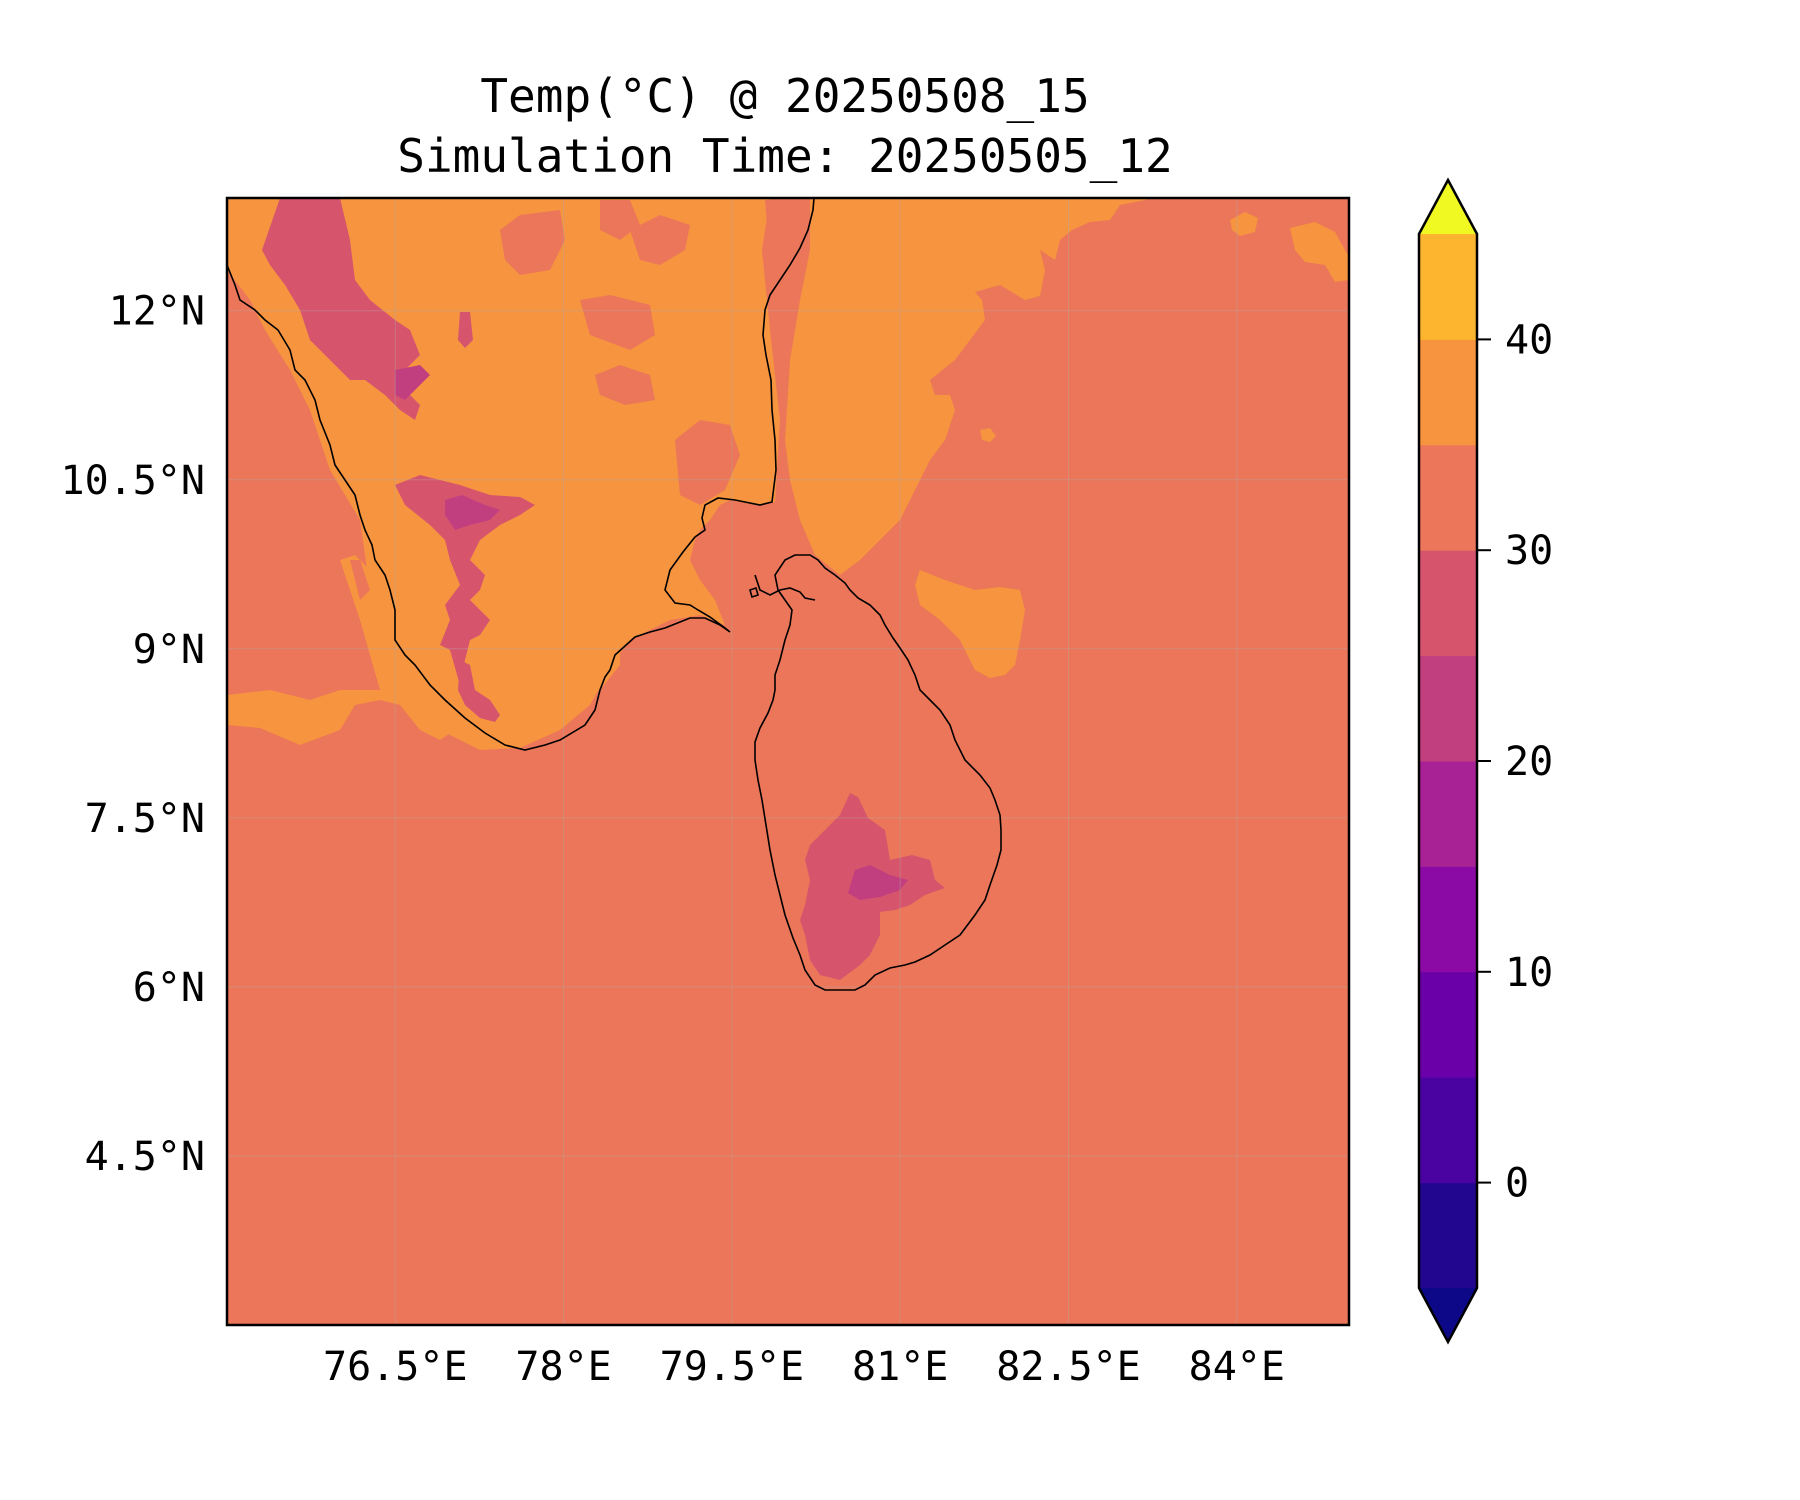 This screenshot has height=1500, width=1800. What do you see at coordinates (1529, 551) in the screenshot?
I see `colorbar-tick-label: 30` at bounding box center [1529, 551].